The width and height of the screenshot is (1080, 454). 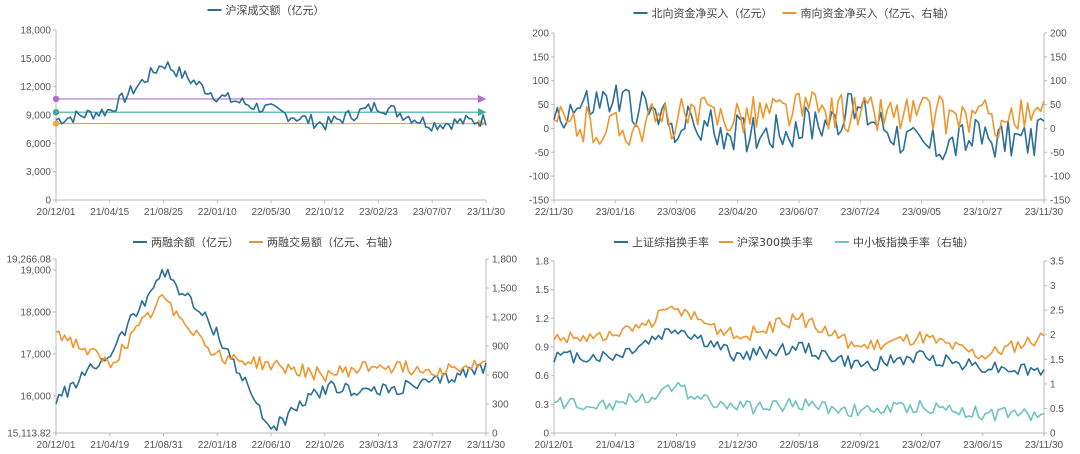 I want to click on x-tick-label: 22/11/30, so click(x=554, y=212).